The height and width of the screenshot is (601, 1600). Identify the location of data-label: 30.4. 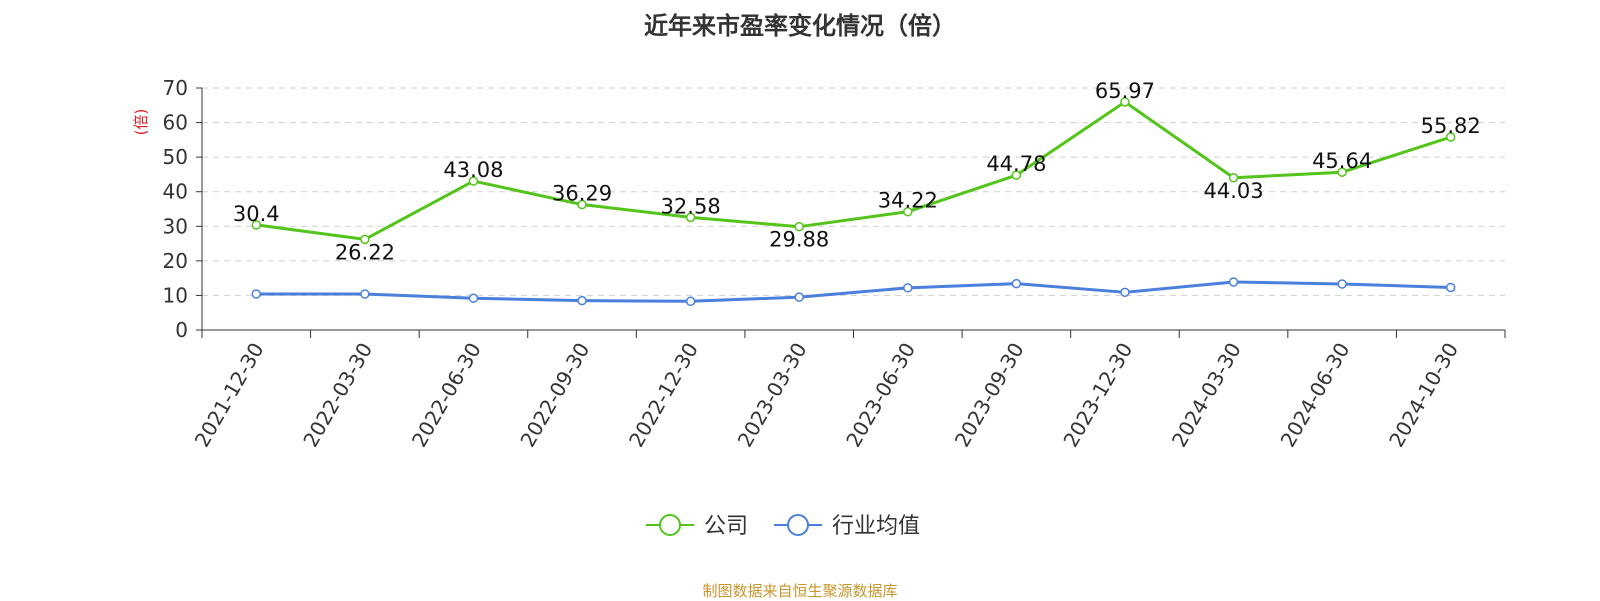
(256, 214).